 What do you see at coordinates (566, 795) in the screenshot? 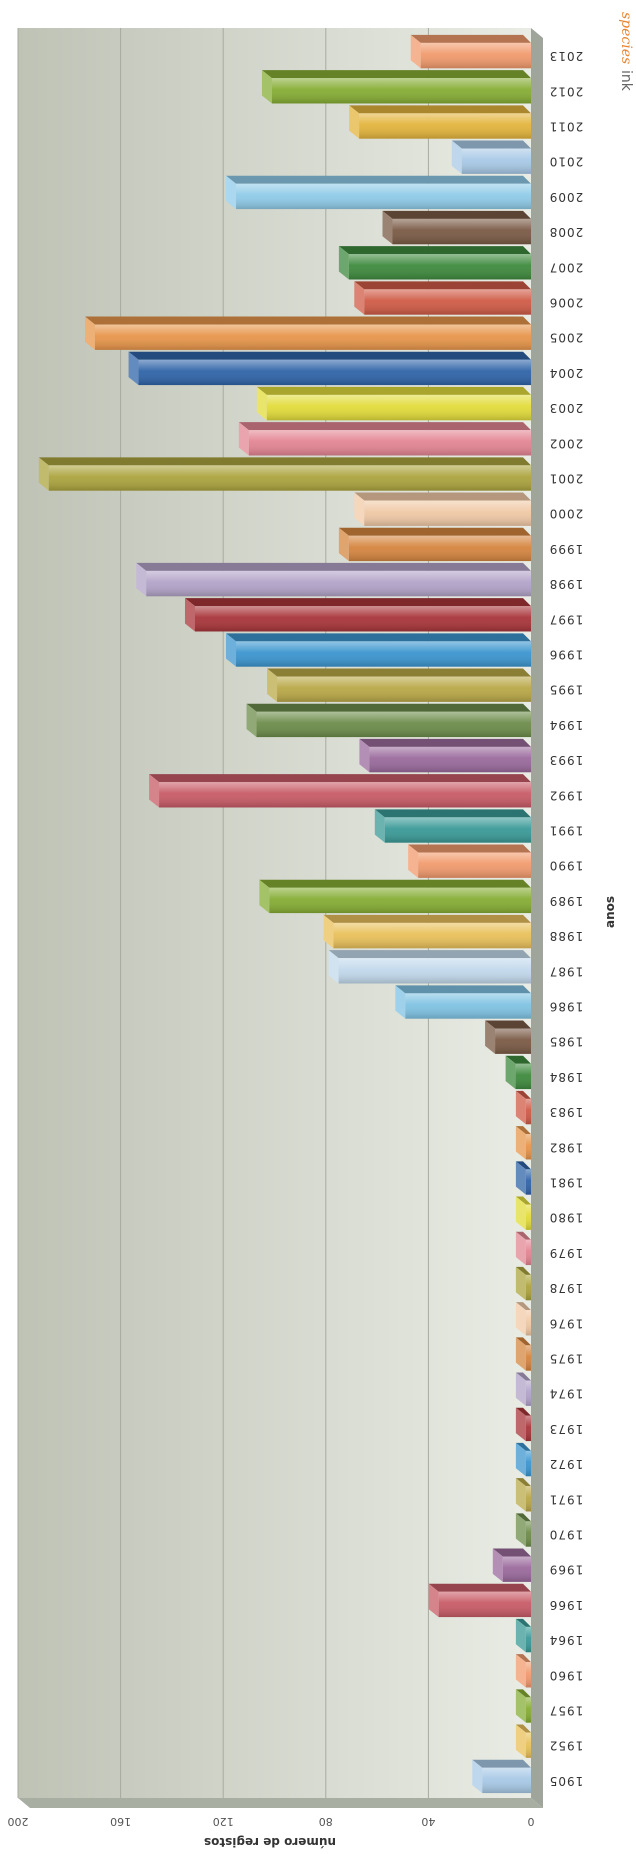
I see `category-label: 1992` at bounding box center [566, 795].